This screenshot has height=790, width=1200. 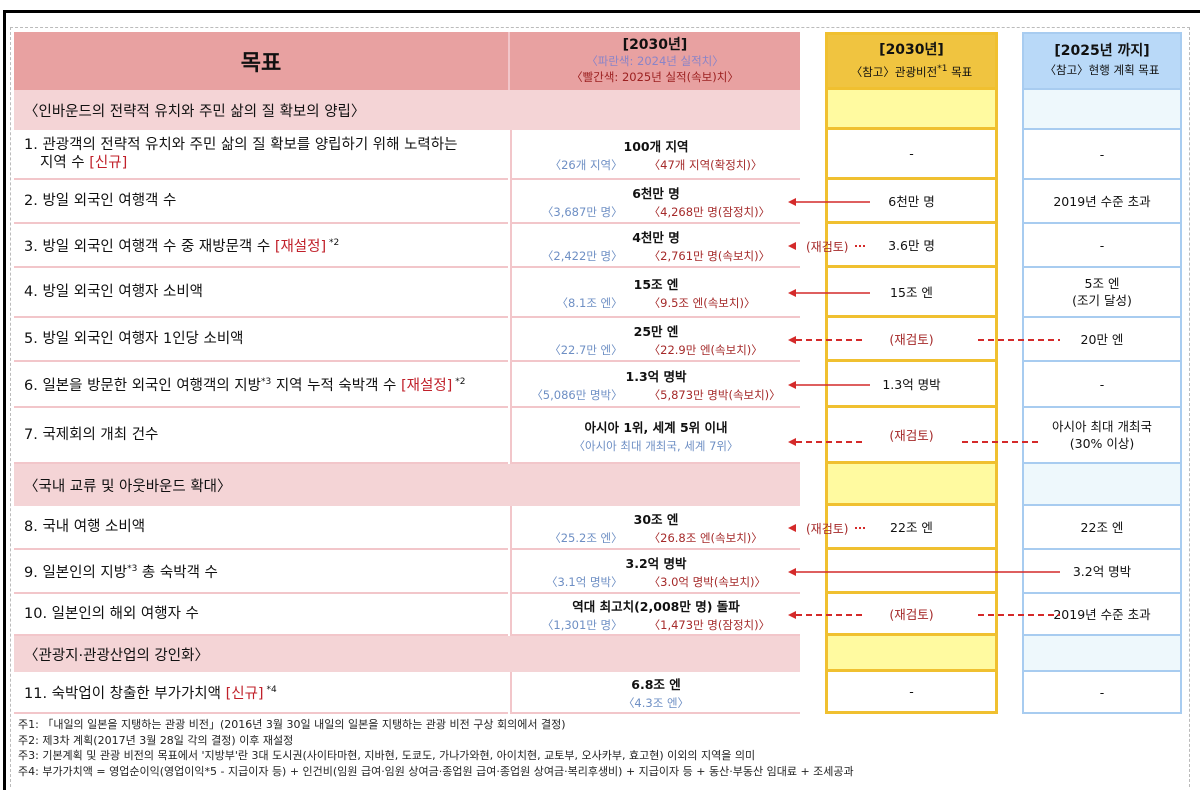 I want to click on goal-label: 8. 국내 여행 소비액, so click(x=85, y=527).